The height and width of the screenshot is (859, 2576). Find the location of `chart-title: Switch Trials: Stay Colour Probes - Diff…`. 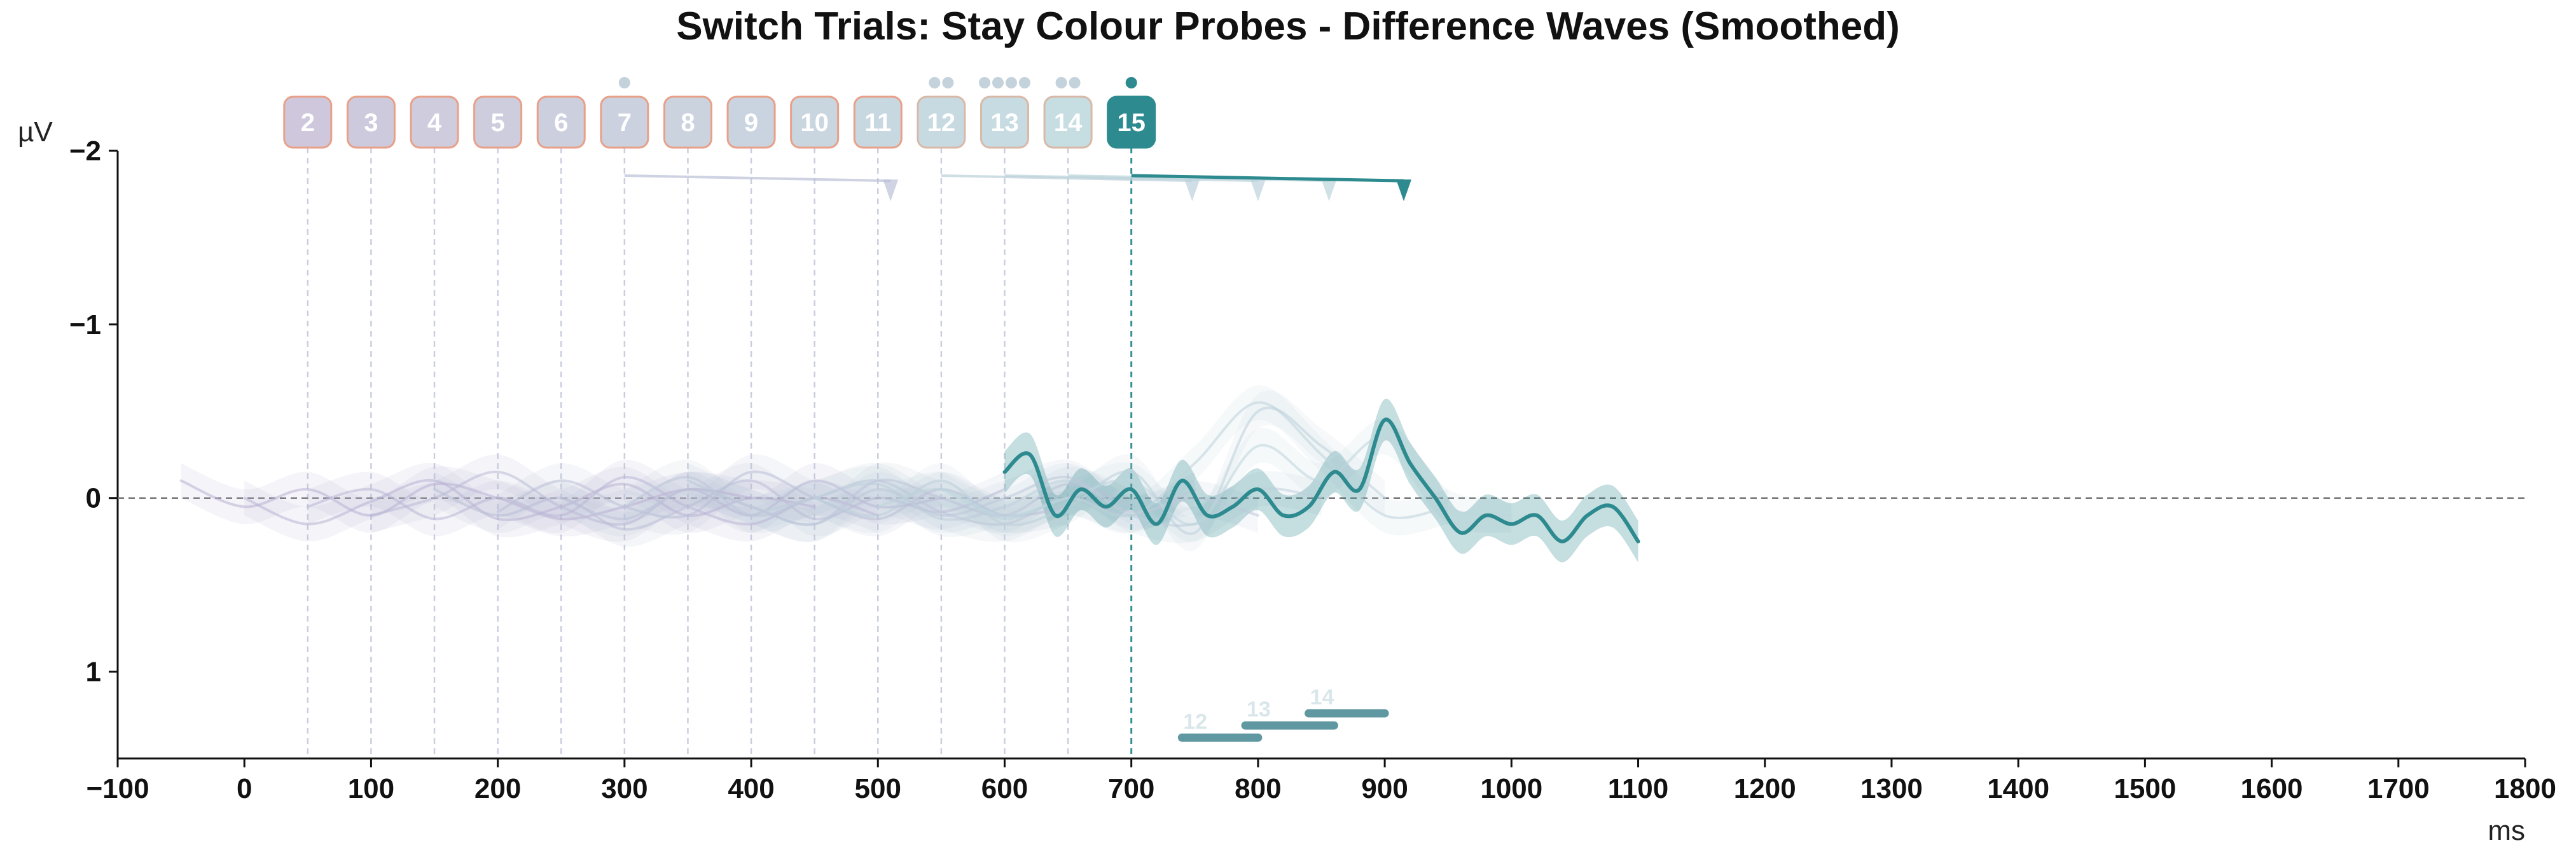

chart-title: Switch Trials: Stay Colour Probes - Diff… is located at coordinates (1288, 26).